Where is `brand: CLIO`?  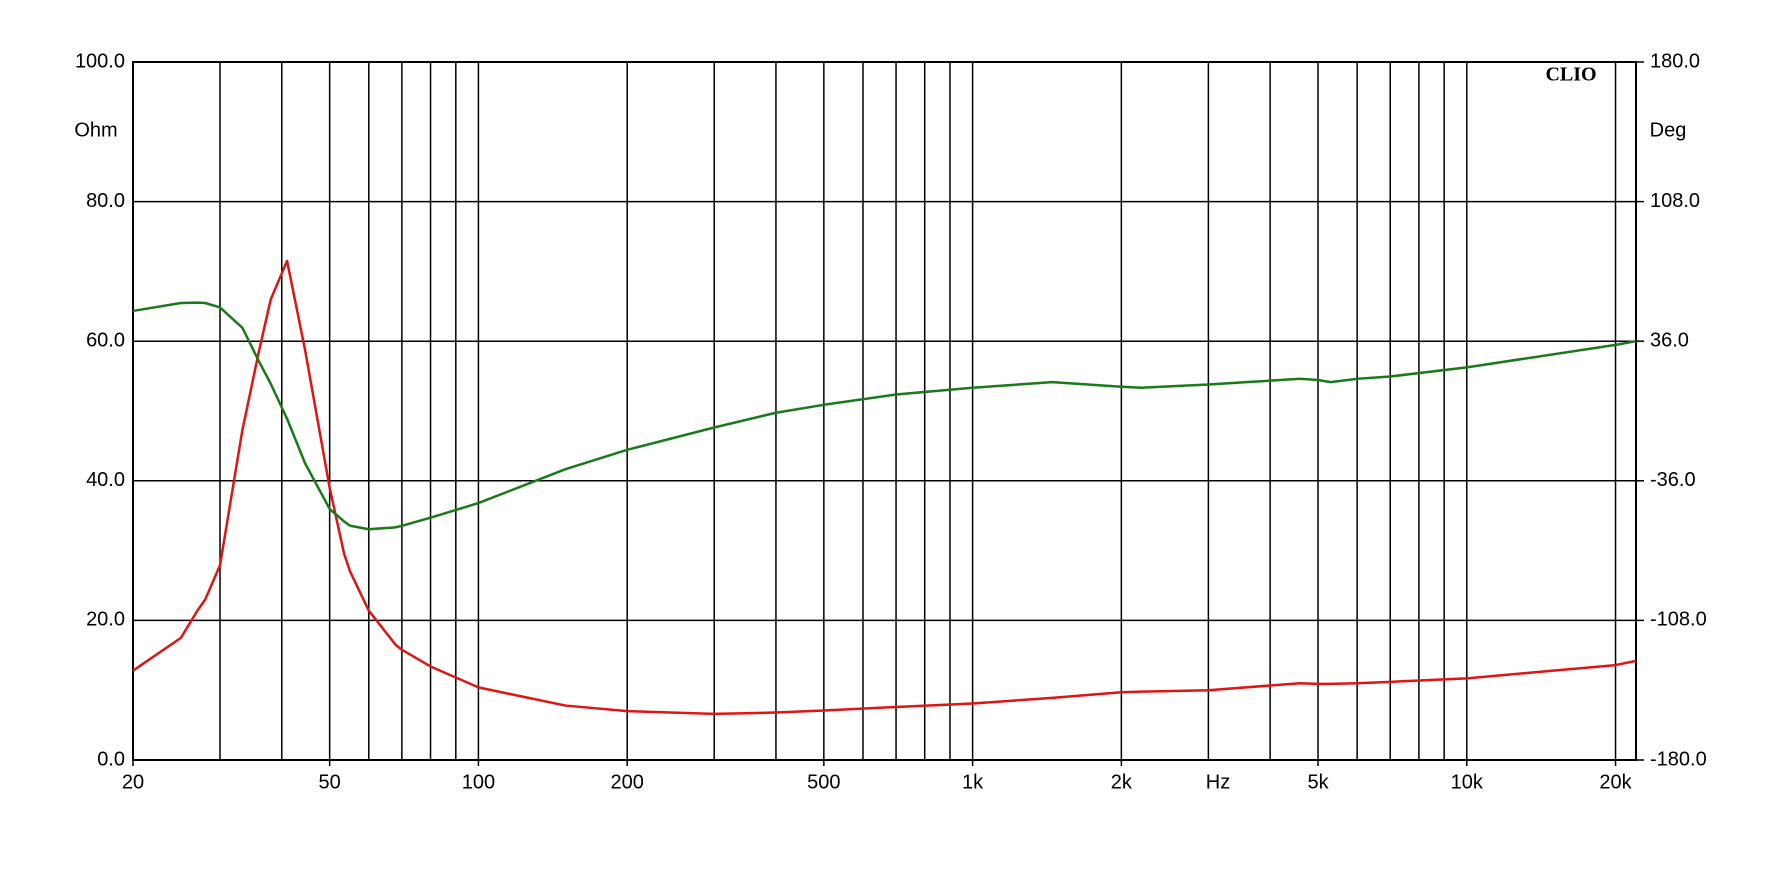 brand: CLIO is located at coordinates (1570, 75).